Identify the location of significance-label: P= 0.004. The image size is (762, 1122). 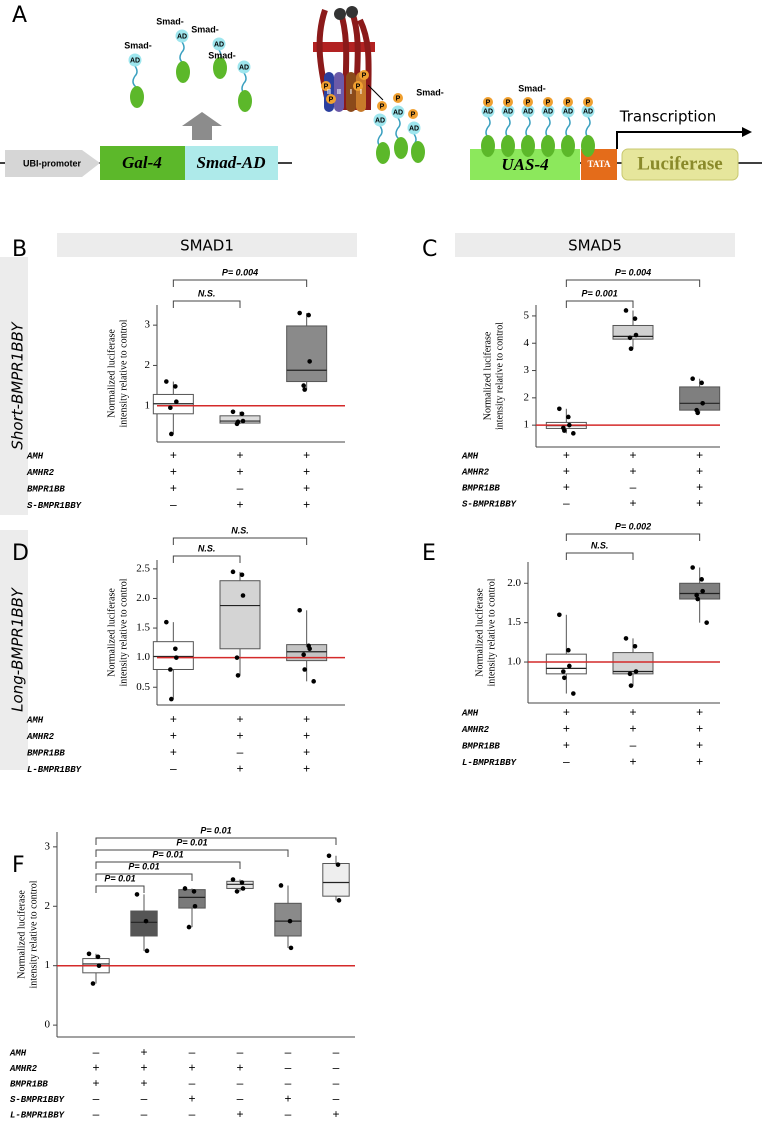
(240, 272).